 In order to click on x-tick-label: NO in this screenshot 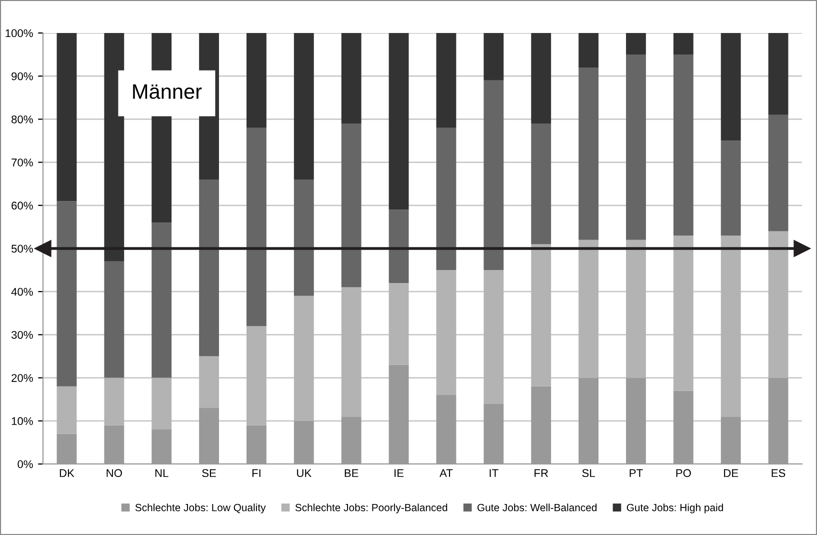, I will do `click(114, 473)`.